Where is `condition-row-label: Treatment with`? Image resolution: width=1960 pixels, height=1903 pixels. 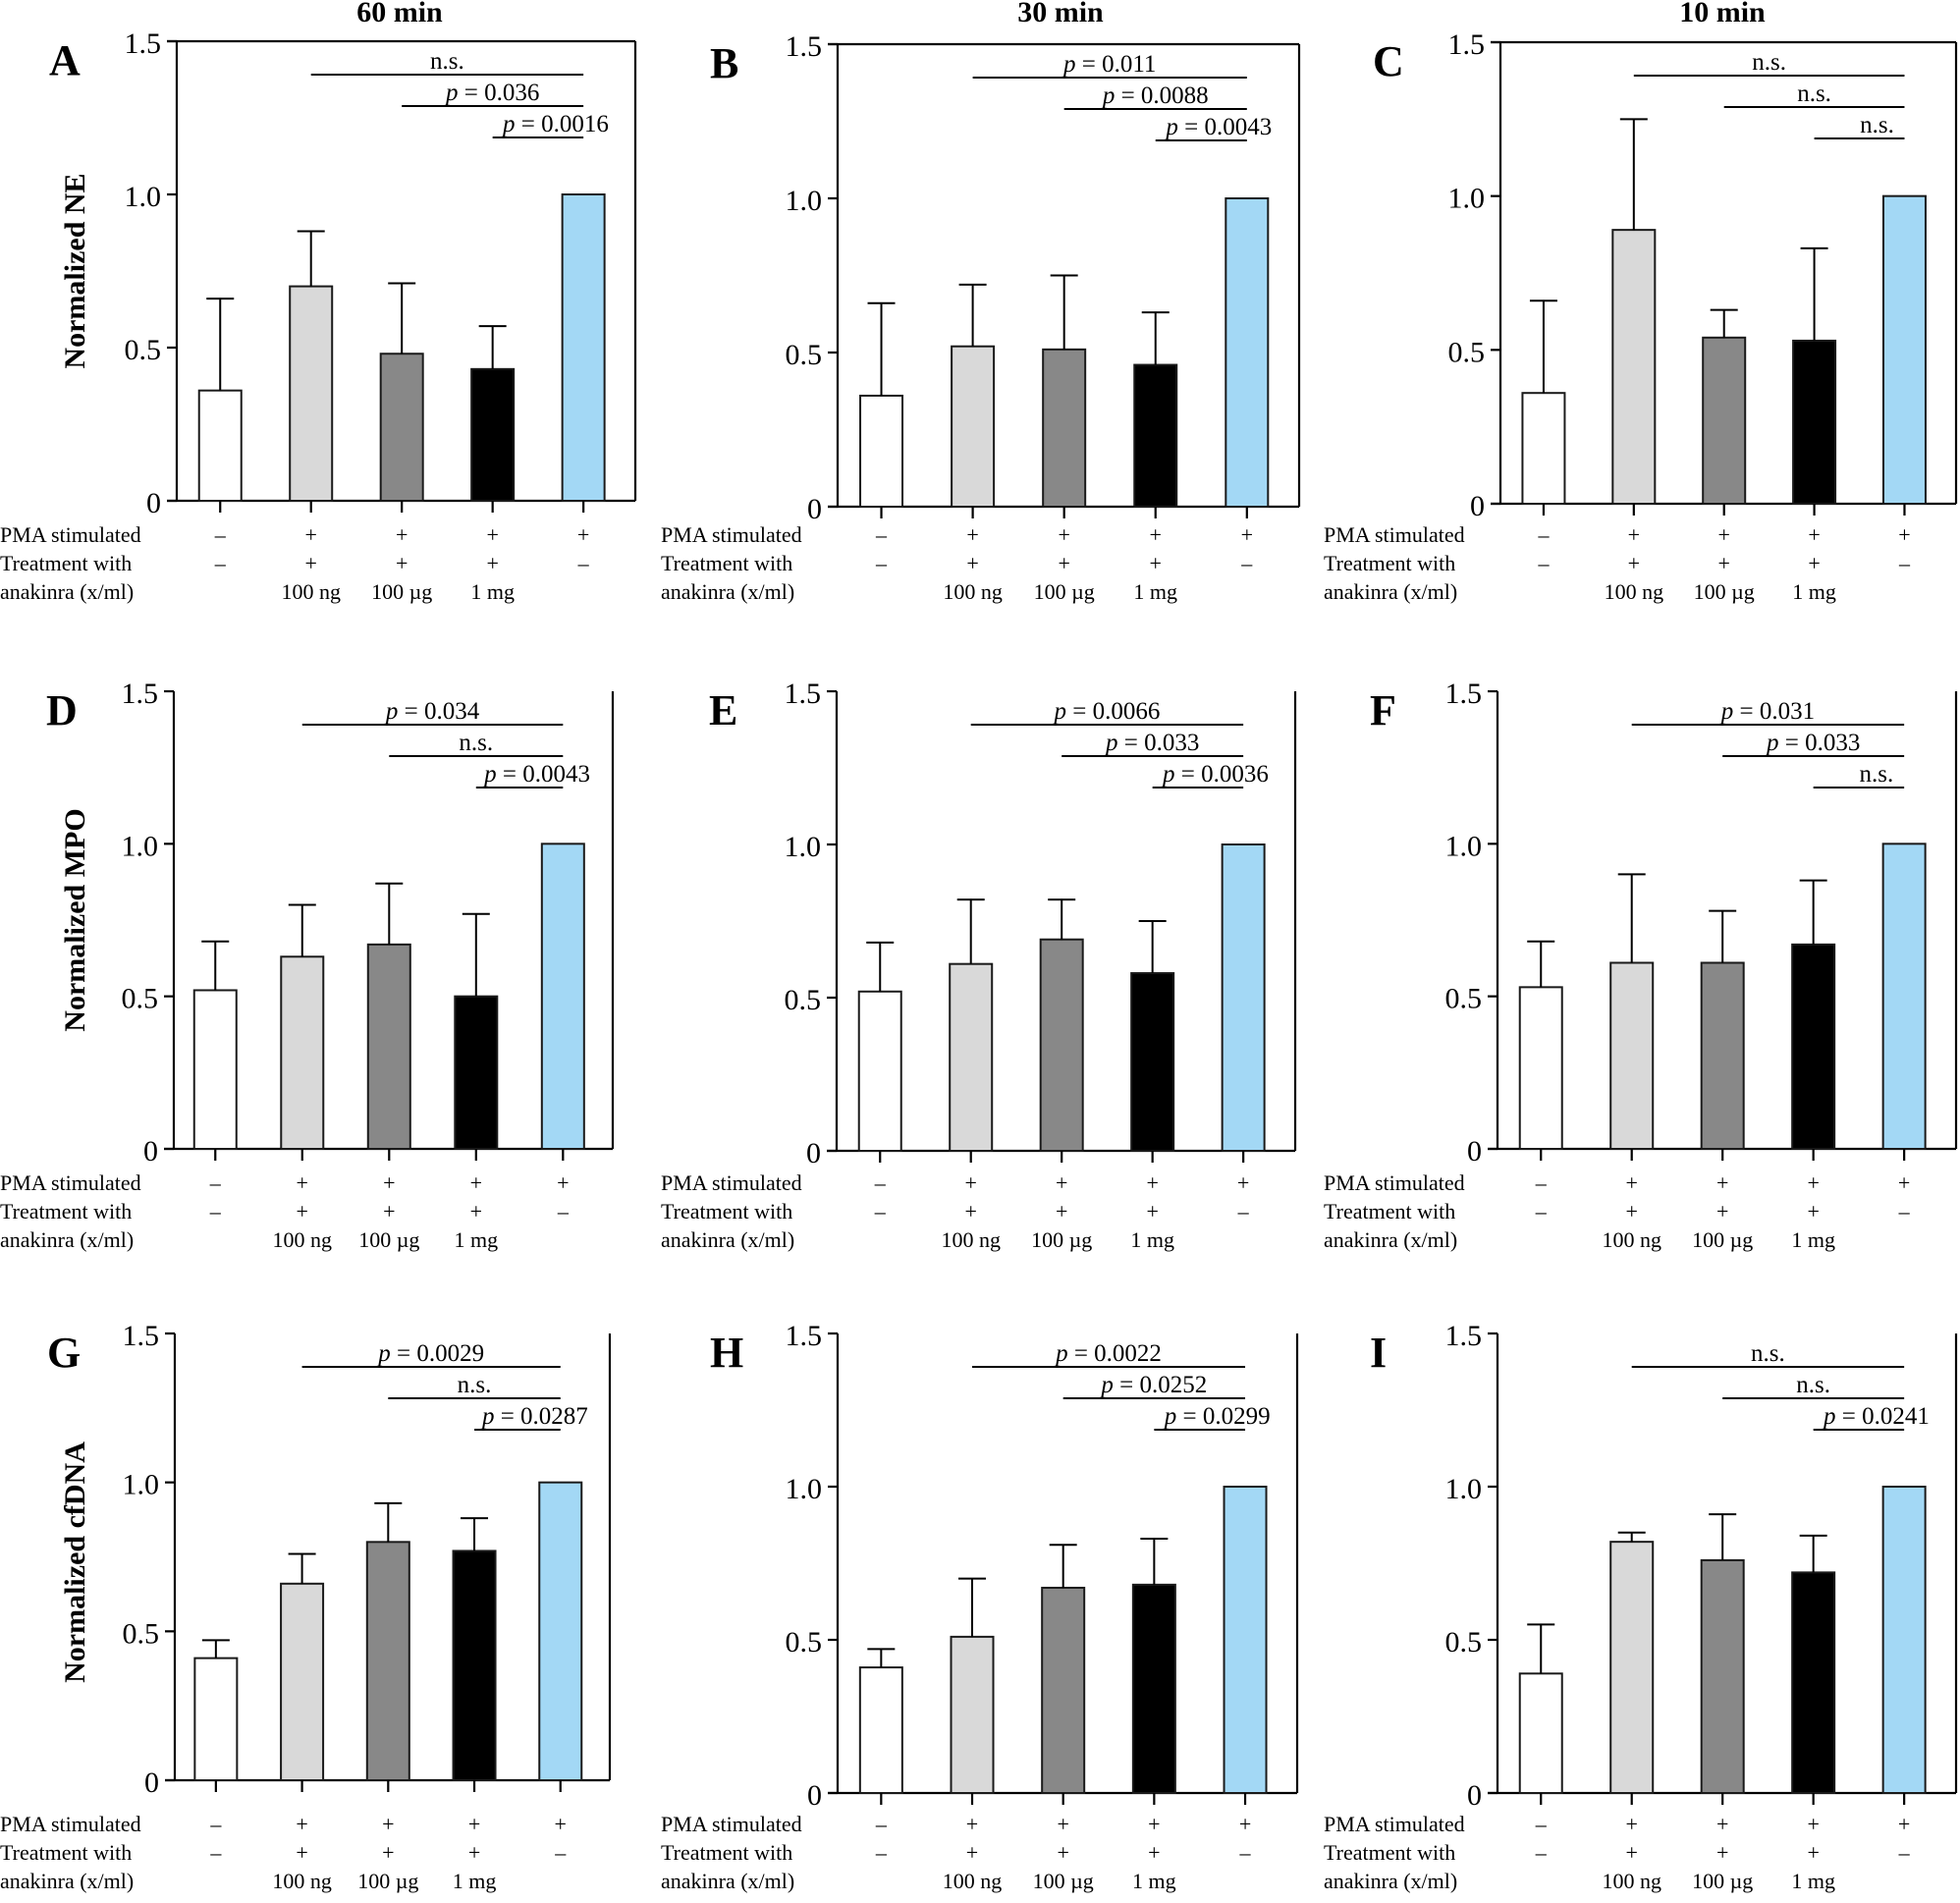
condition-row-label: Treatment with is located at coordinates (1389, 1211).